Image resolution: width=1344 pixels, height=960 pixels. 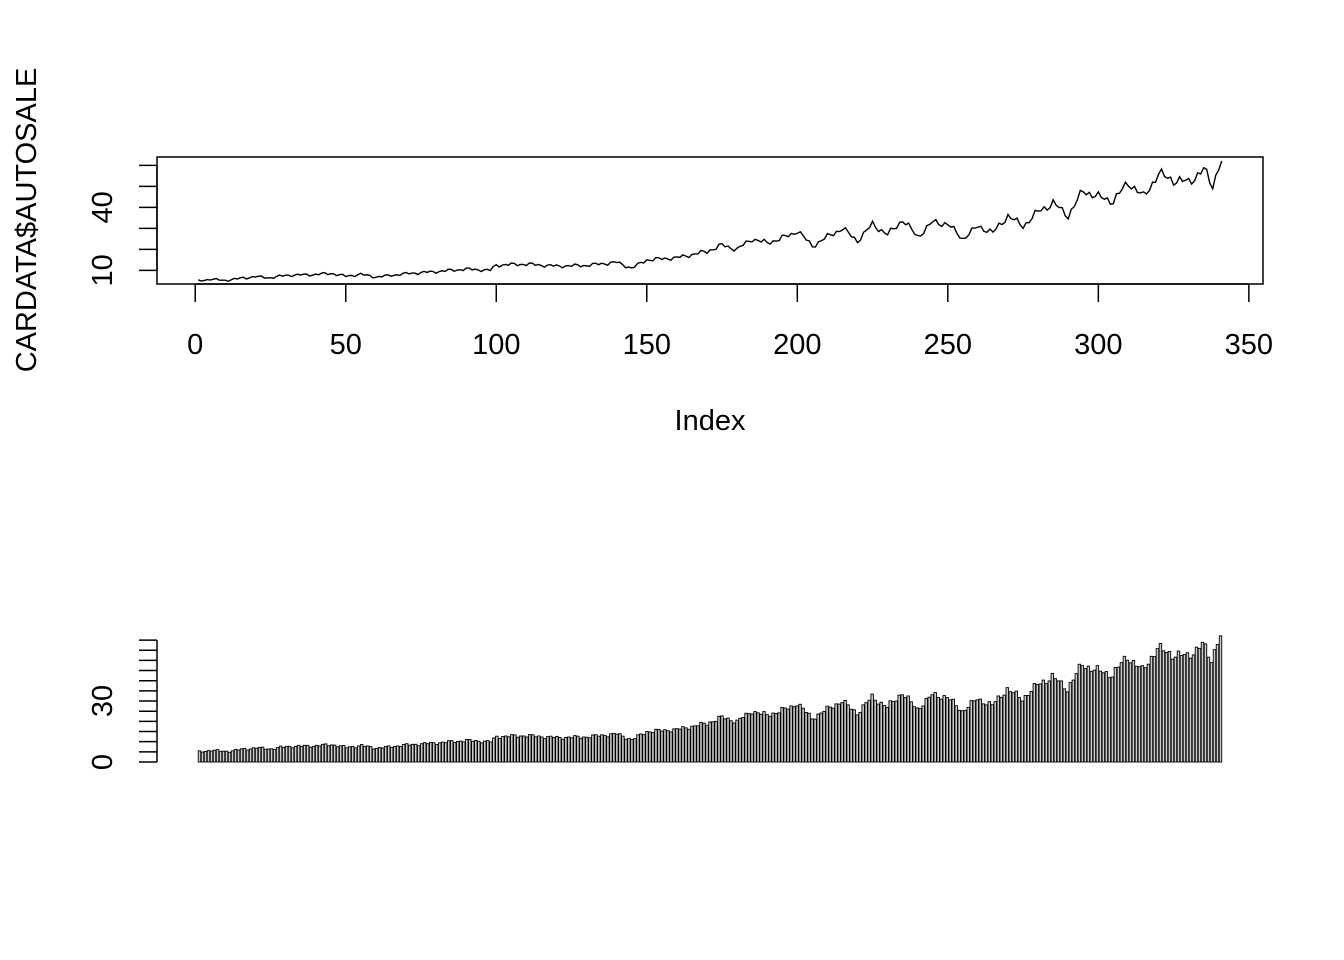 What do you see at coordinates (948, 345) in the screenshot?
I see `line-x-tick-label: 250` at bounding box center [948, 345].